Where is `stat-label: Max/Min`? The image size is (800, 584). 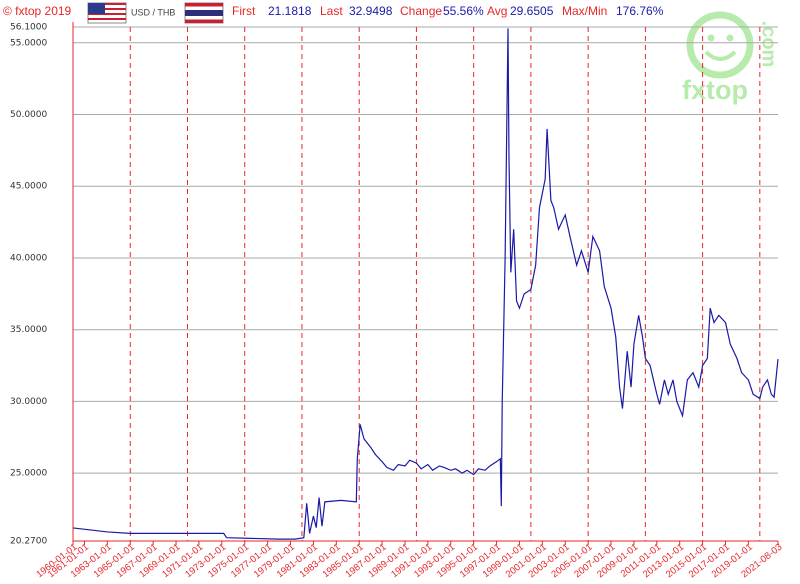 stat-label: Max/Min is located at coordinates (584, 11).